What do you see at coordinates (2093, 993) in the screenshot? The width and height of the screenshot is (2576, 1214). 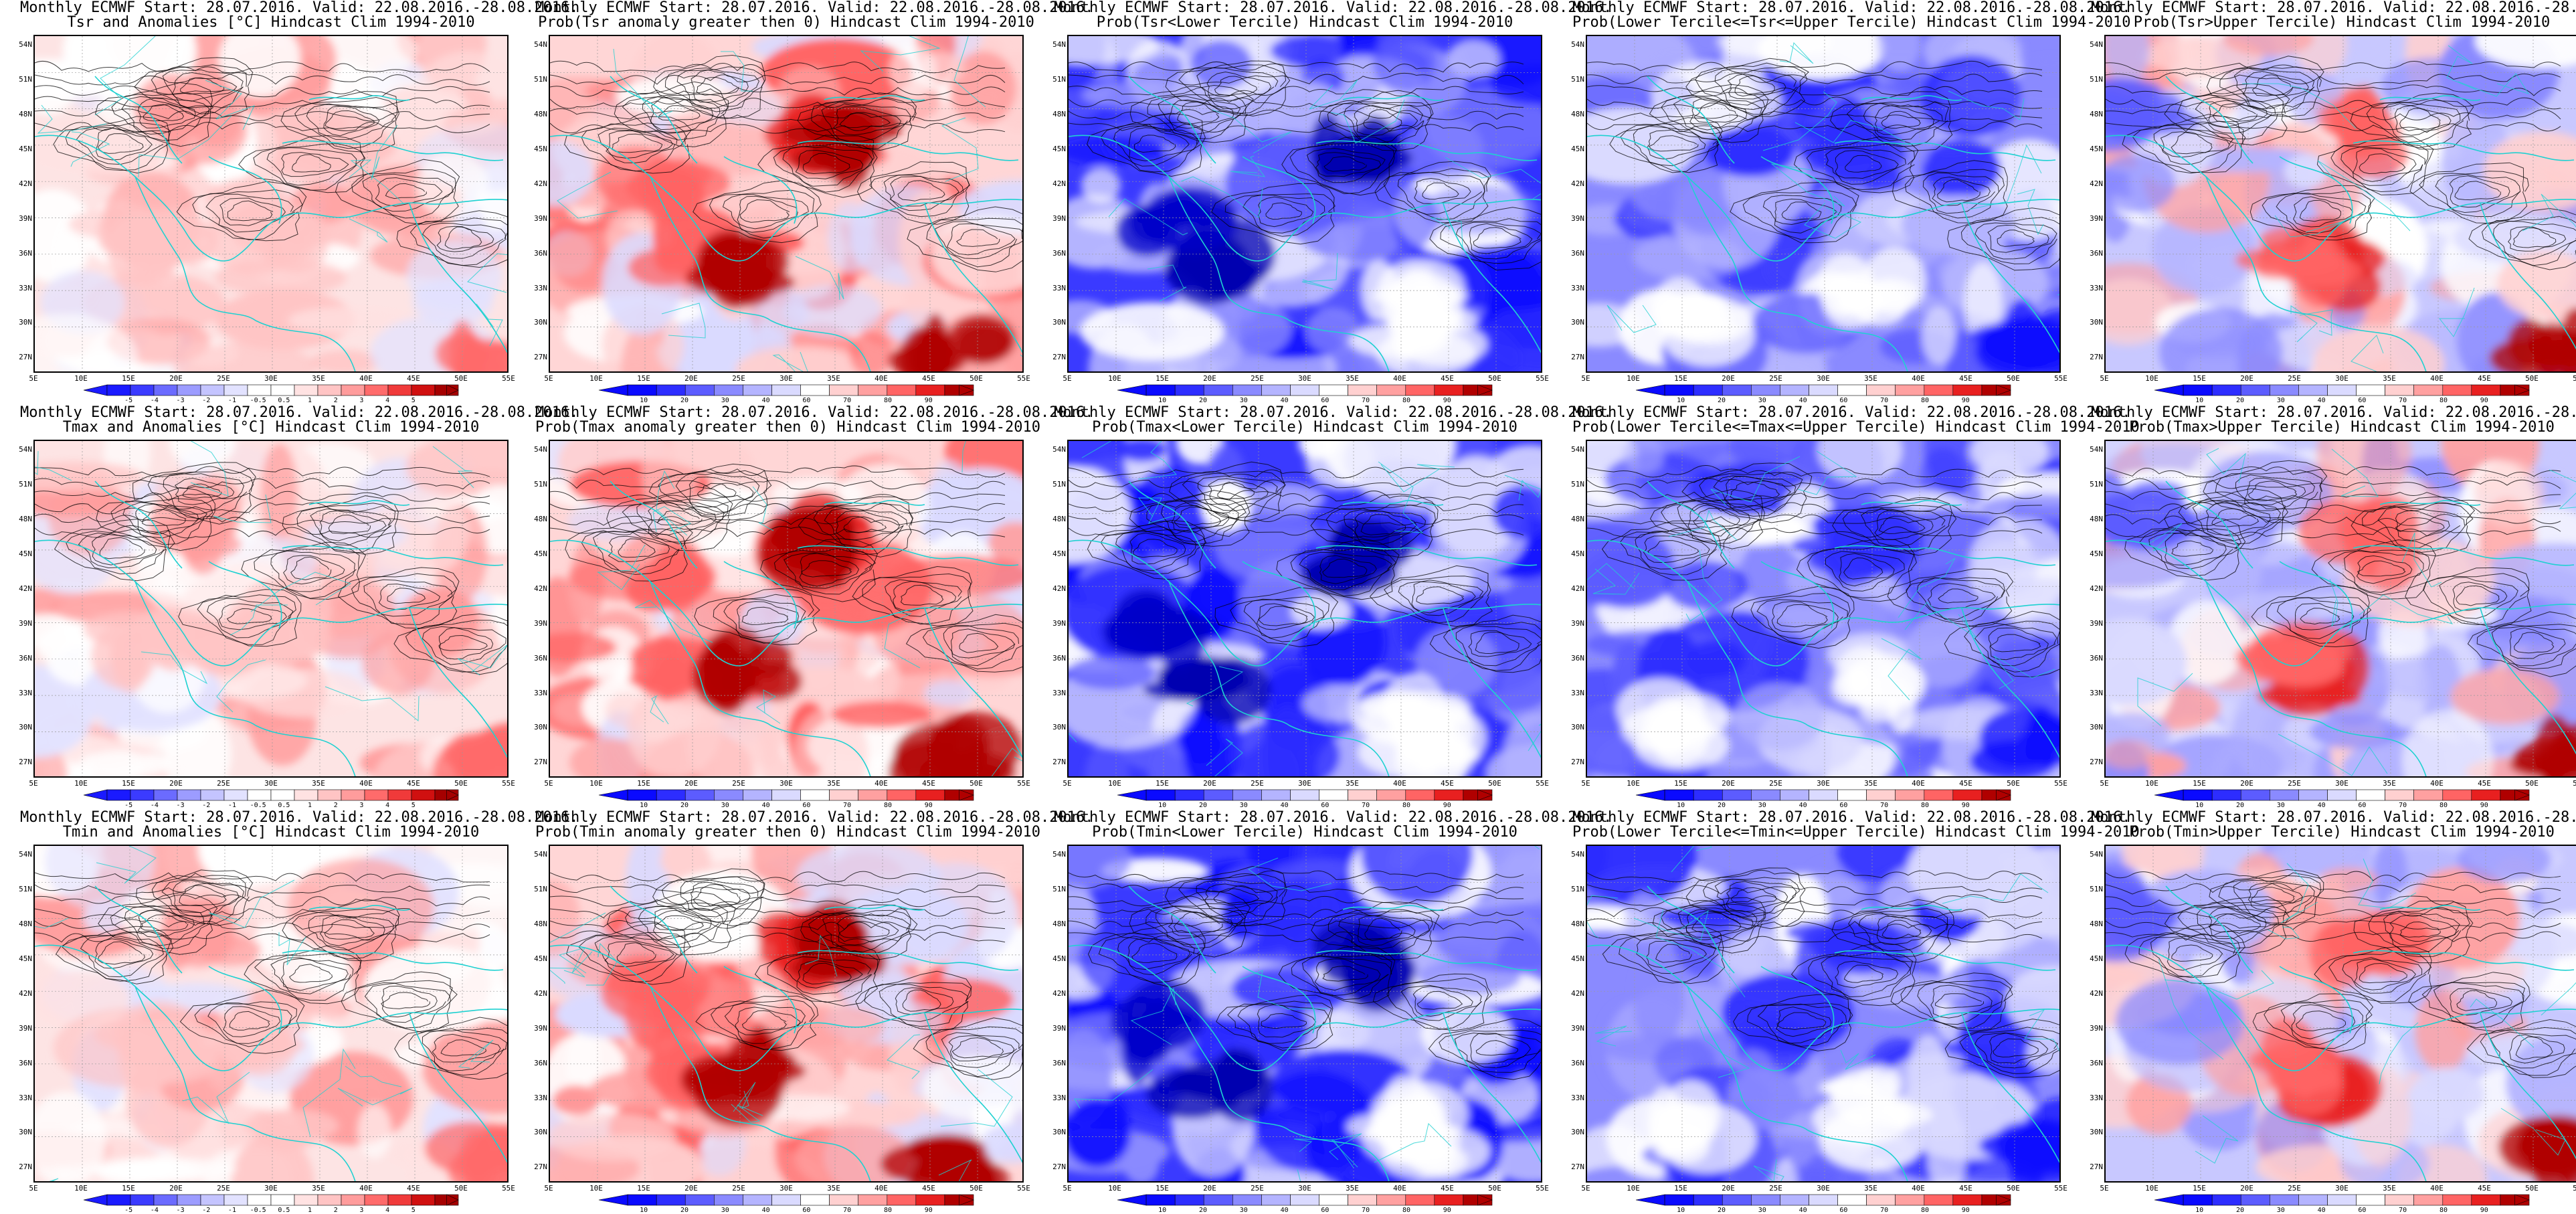 I see `latitude-label: 42N` at bounding box center [2093, 993].